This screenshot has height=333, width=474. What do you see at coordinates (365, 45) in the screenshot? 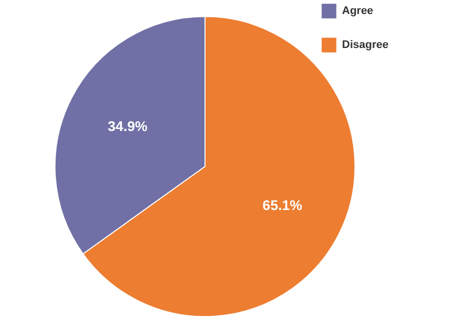
I see `legend-label: Disagree` at bounding box center [365, 45].